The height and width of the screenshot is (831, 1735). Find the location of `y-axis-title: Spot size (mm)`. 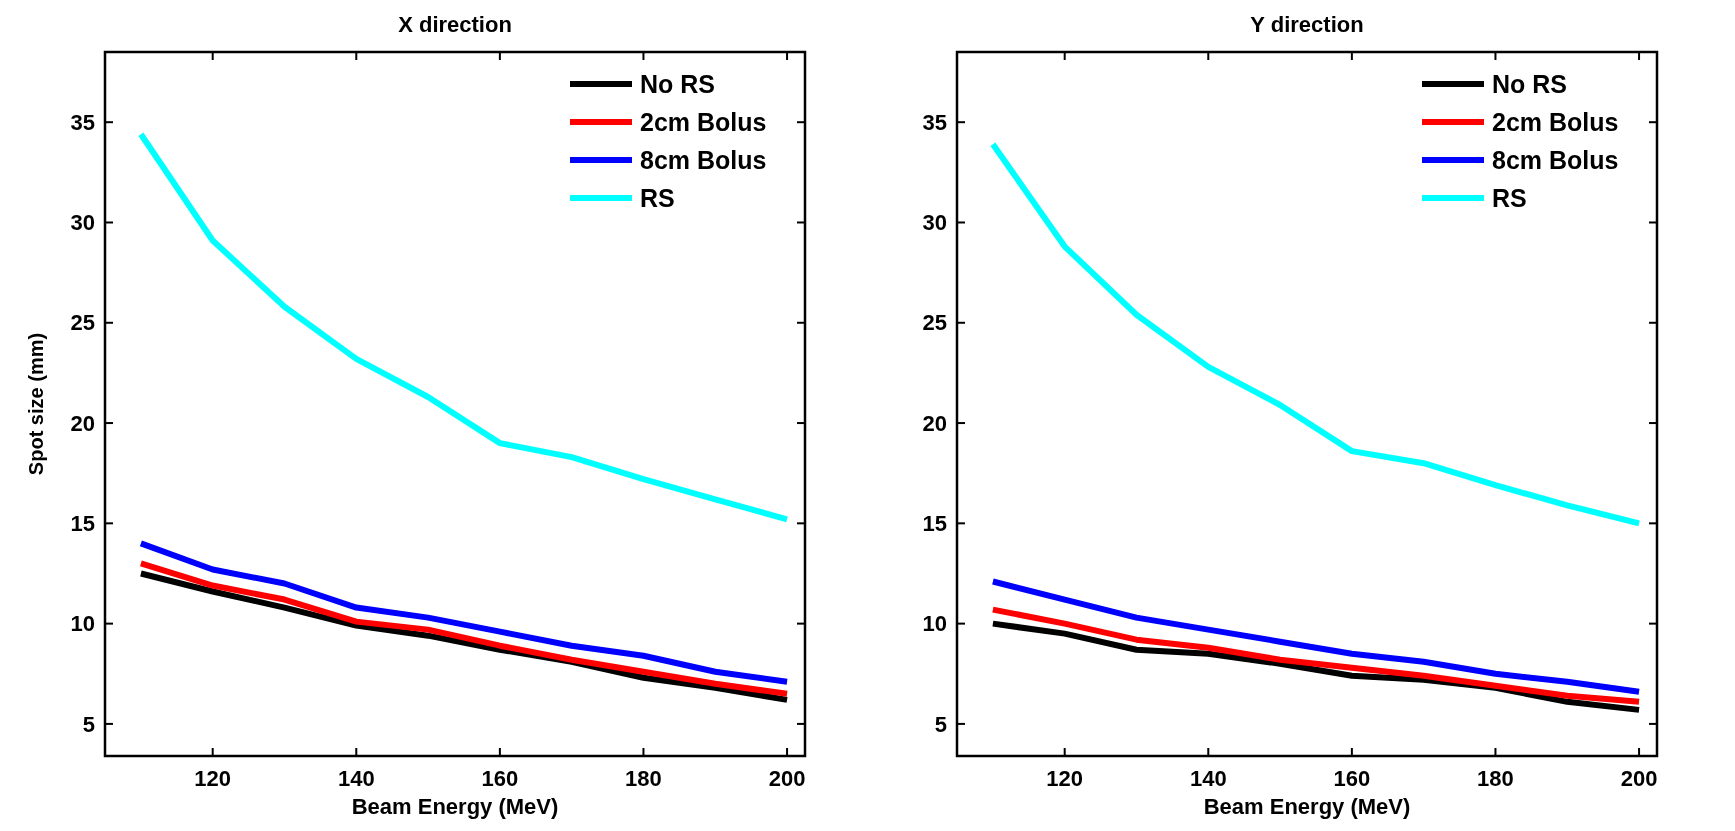

y-axis-title: Spot size (mm) is located at coordinates (36, 404).